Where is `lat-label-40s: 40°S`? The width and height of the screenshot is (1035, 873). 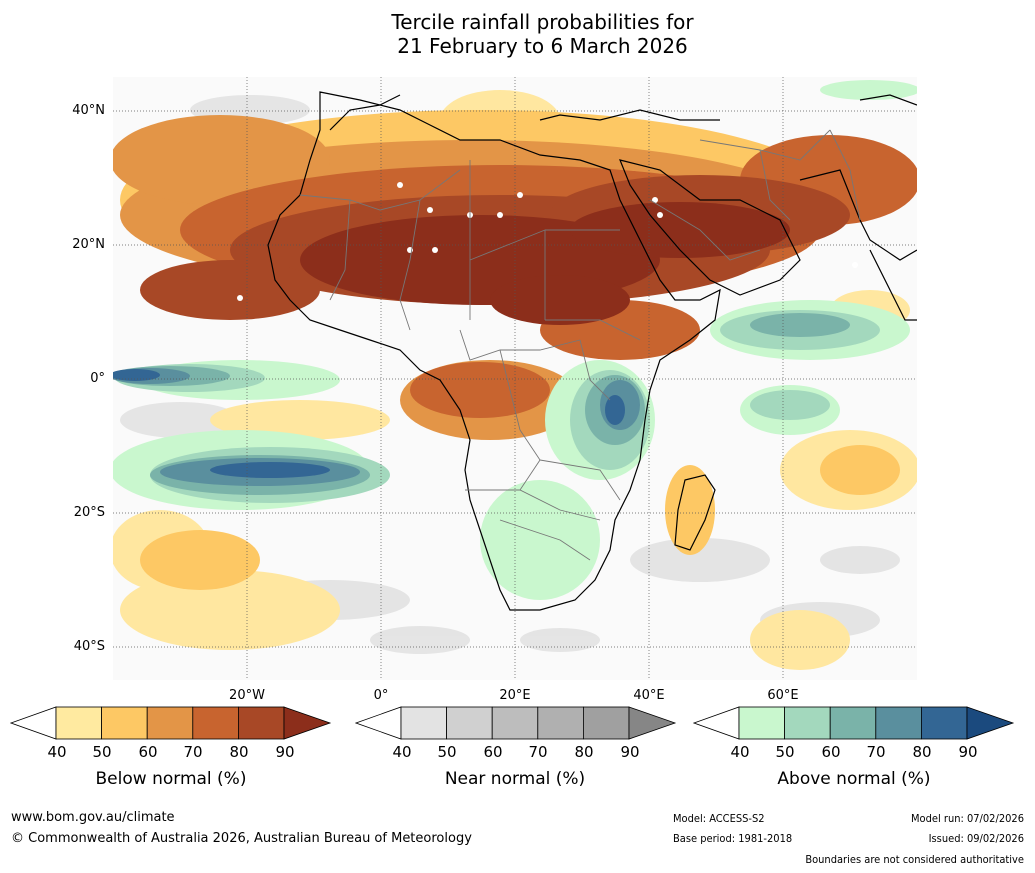
lat-label-40s: 40°S is located at coordinates (89, 646).